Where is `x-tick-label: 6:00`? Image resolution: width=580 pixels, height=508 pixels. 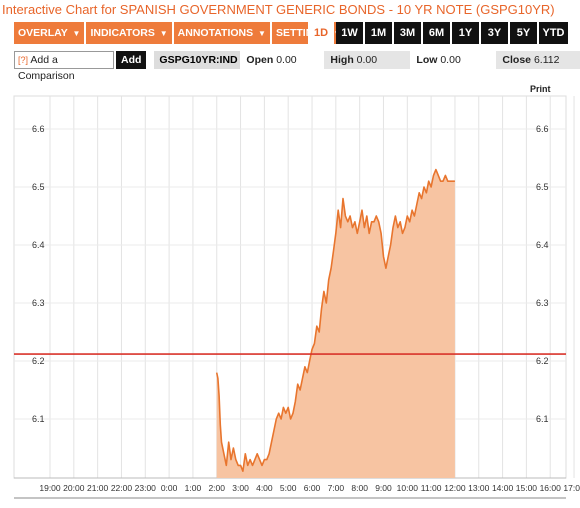 x-tick-label: 6:00 is located at coordinates (312, 488).